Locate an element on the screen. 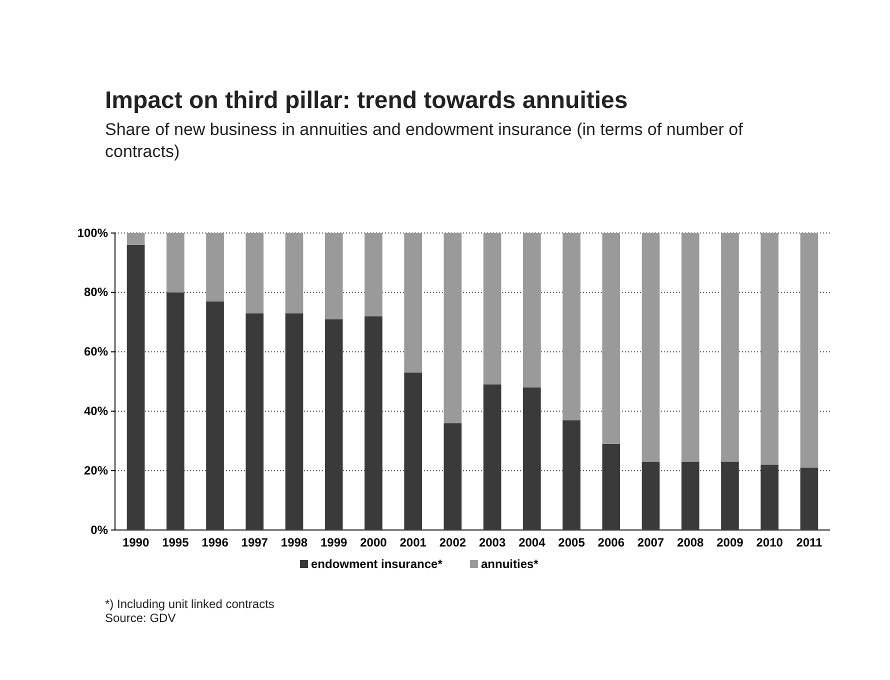  x-tick-label: 2001 is located at coordinates (413, 543).